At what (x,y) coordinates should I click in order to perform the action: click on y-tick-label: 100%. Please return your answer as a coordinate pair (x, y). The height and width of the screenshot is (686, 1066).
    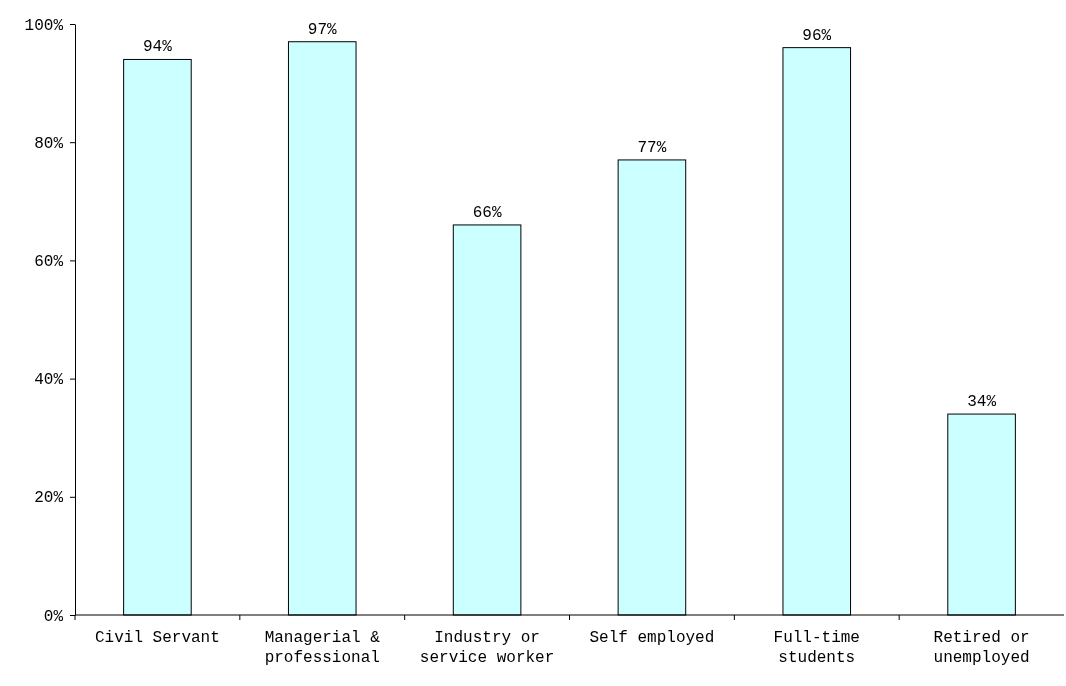
    Looking at the image, I should click on (44, 25).